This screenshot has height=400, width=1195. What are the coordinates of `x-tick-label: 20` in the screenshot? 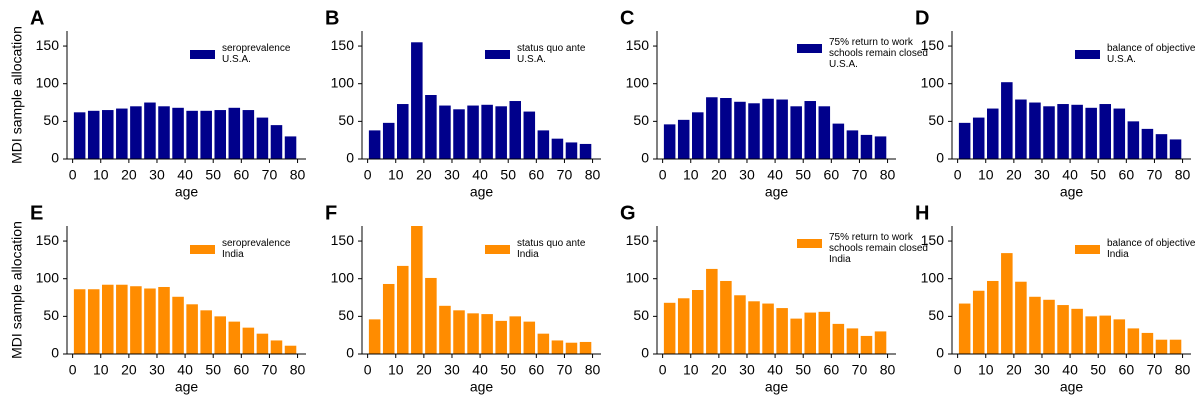 It's located at (424, 370).